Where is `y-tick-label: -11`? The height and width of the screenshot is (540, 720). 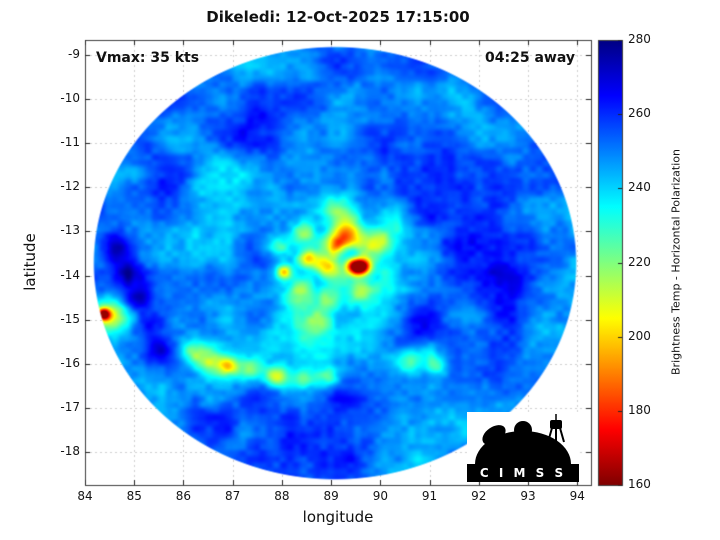 y-tick-label: -11 is located at coordinates (70, 142).